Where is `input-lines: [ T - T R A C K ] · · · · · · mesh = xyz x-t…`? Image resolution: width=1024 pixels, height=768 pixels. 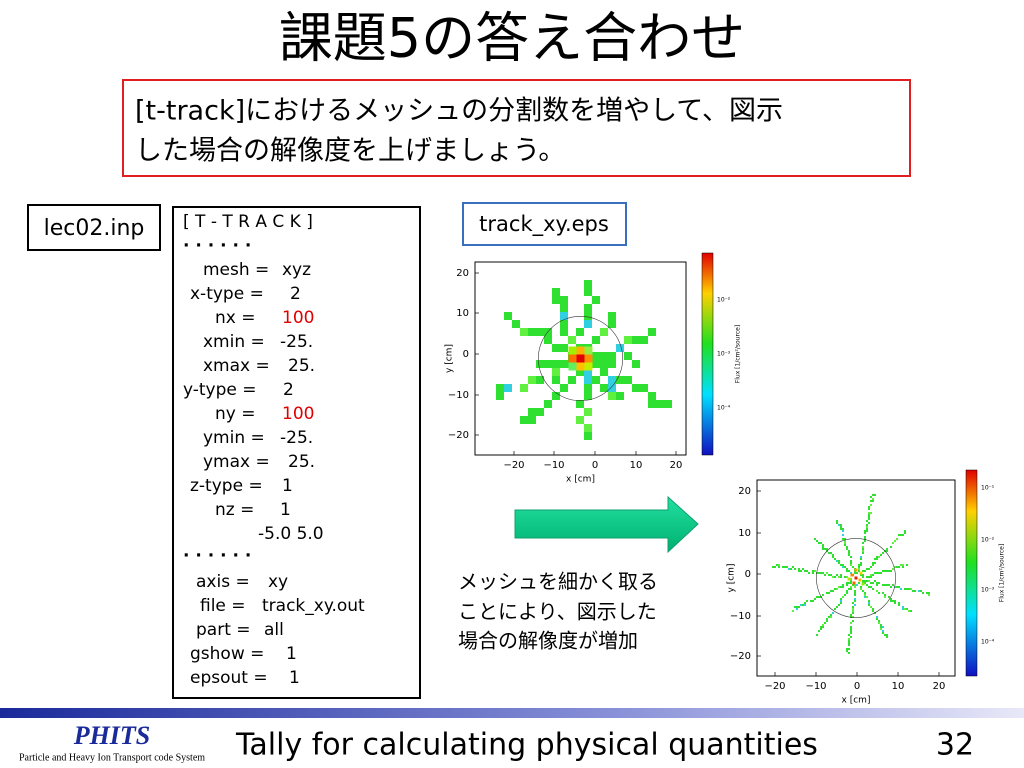 input-lines: [ T - T R A C K ] · · · · · · mesh = xyz x-t… is located at coordinates (274, 450).